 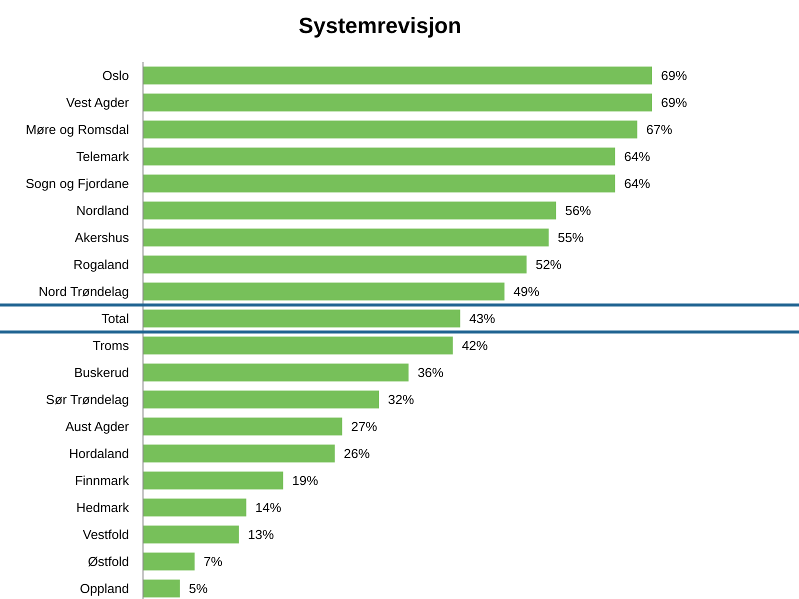 What do you see at coordinates (97, 426) in the screenshot?
I see `y-tick-label: Aust Agder` at bounding box center [97, 426].